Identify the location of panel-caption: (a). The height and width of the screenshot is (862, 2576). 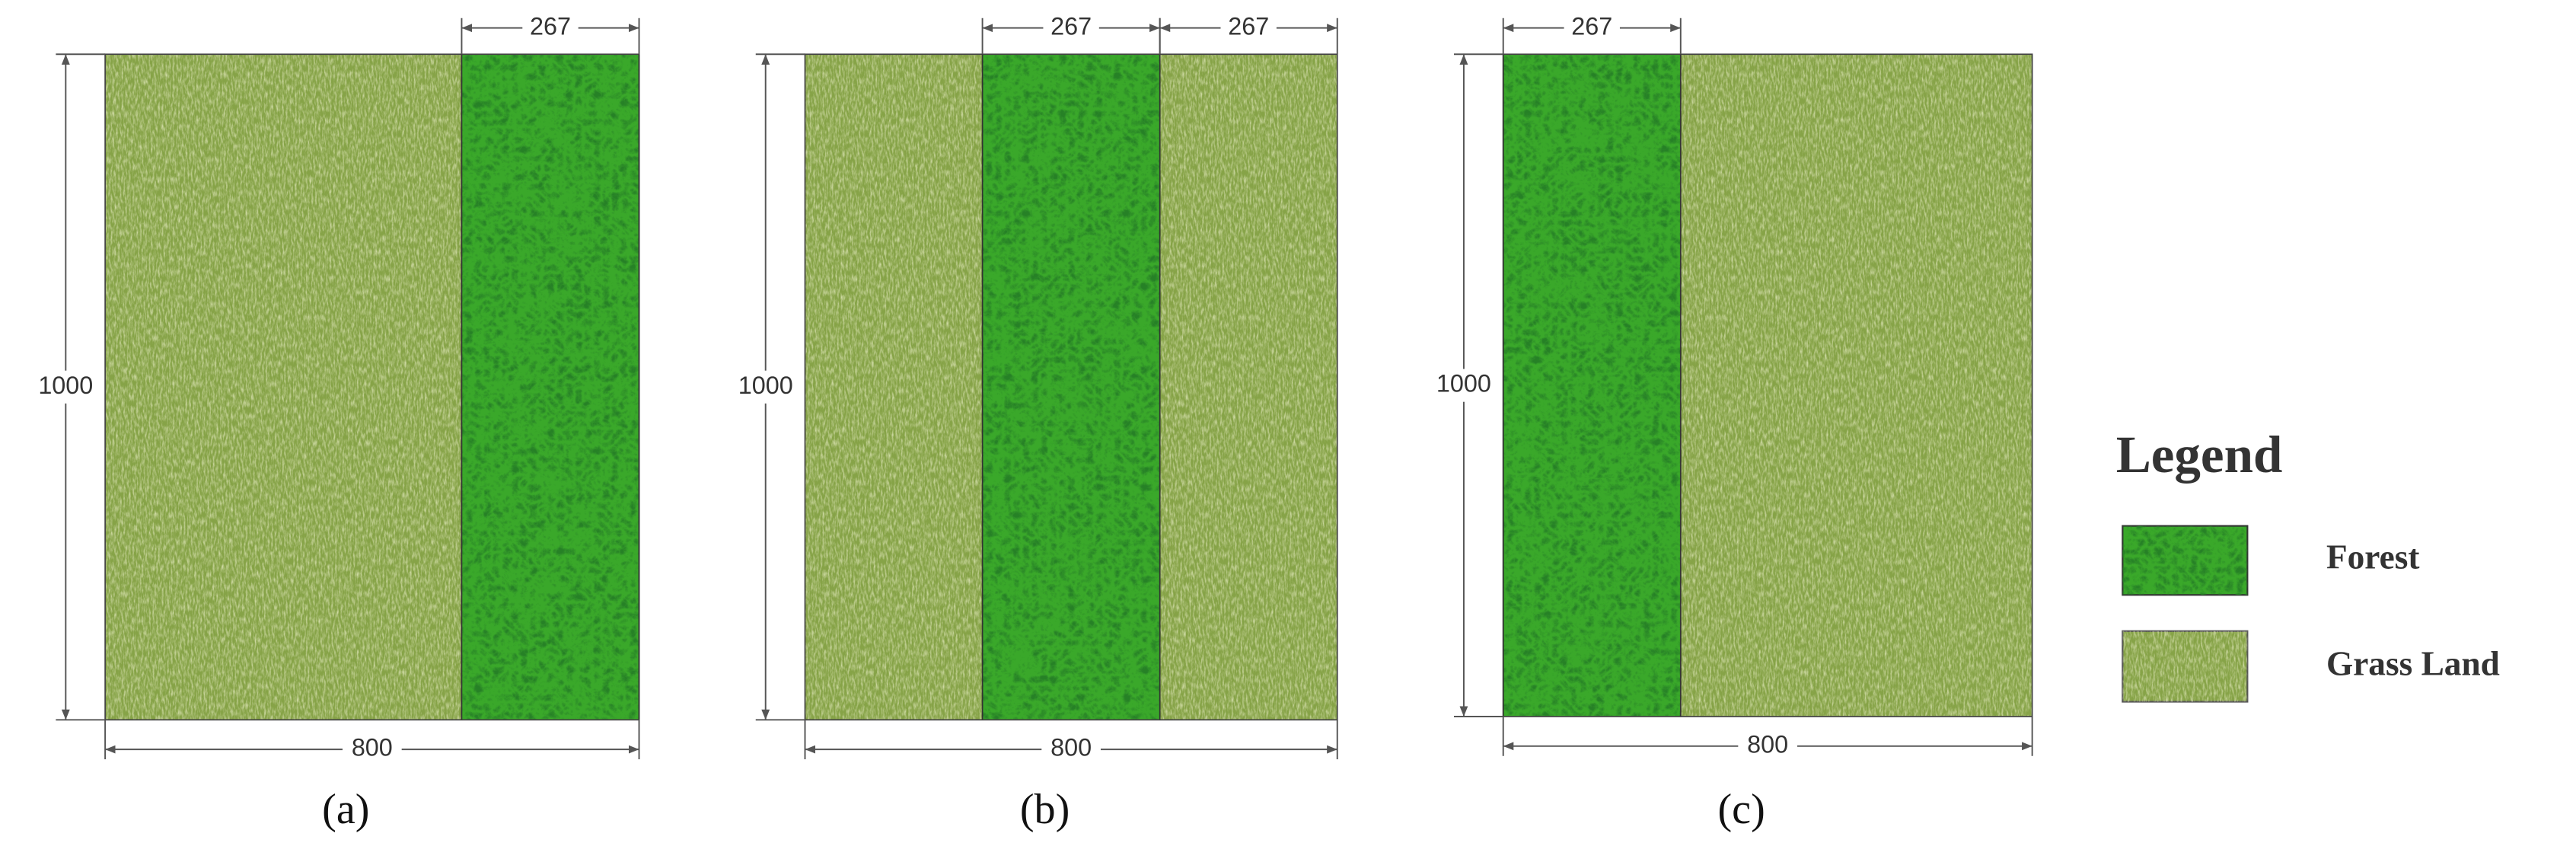
(346, 809).